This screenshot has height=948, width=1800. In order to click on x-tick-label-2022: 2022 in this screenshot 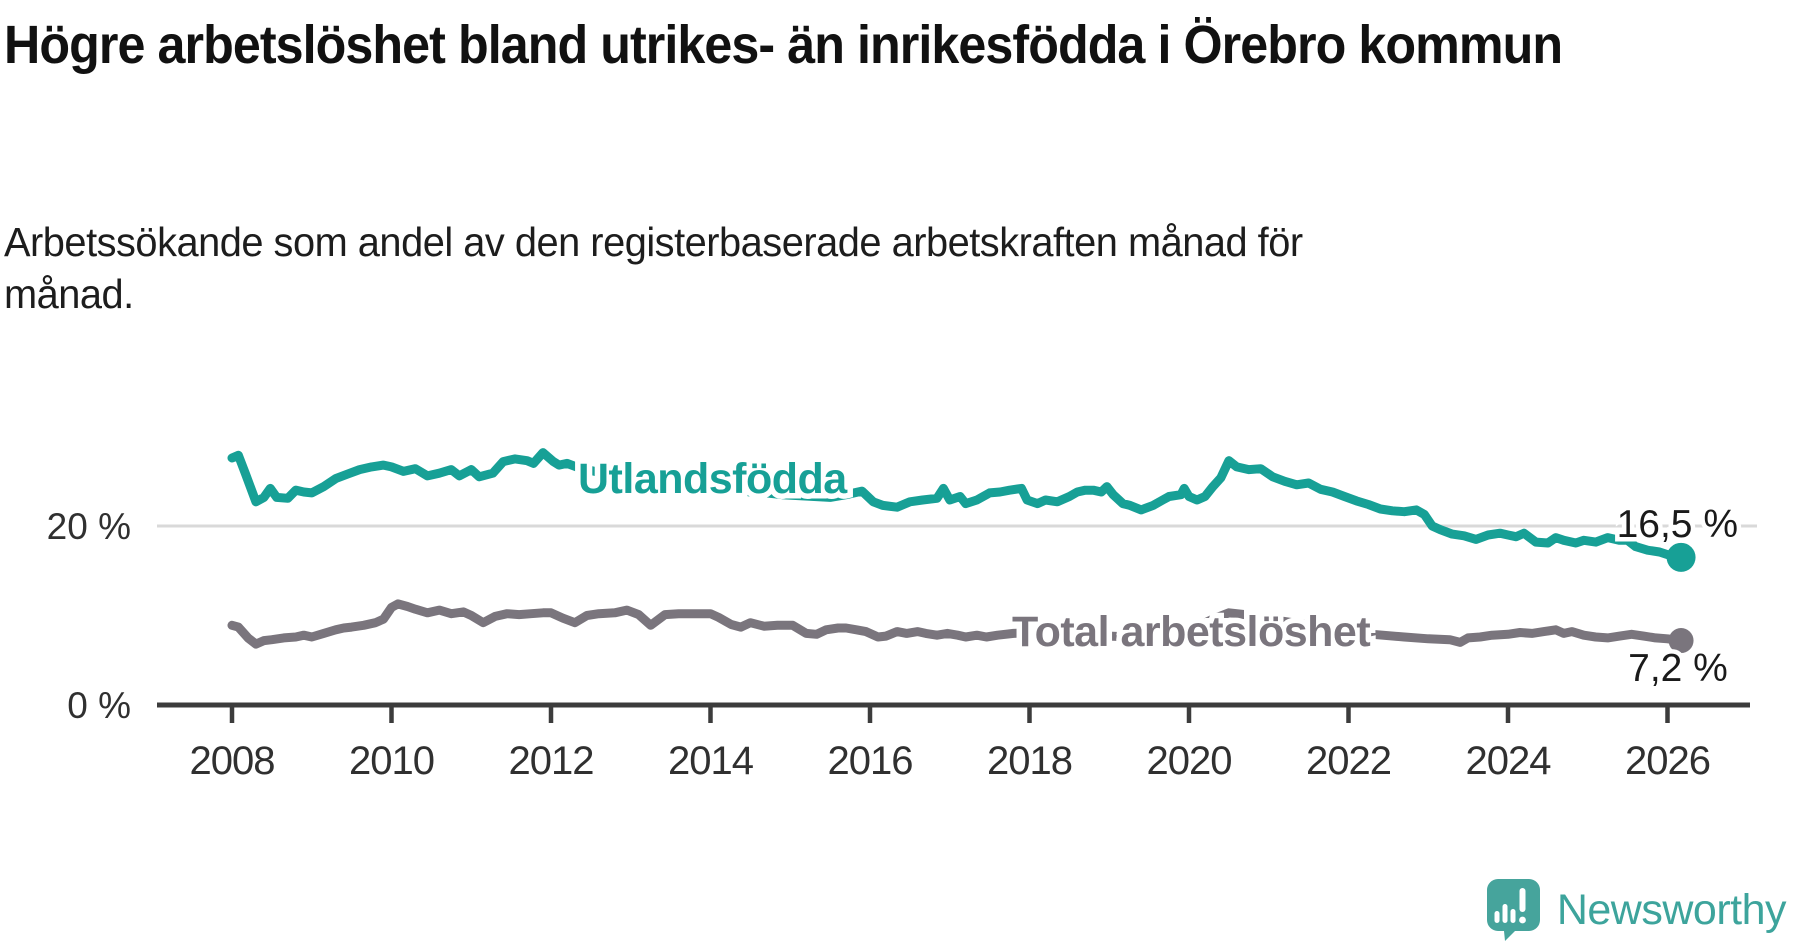, I will do `click(1348, 761)`.